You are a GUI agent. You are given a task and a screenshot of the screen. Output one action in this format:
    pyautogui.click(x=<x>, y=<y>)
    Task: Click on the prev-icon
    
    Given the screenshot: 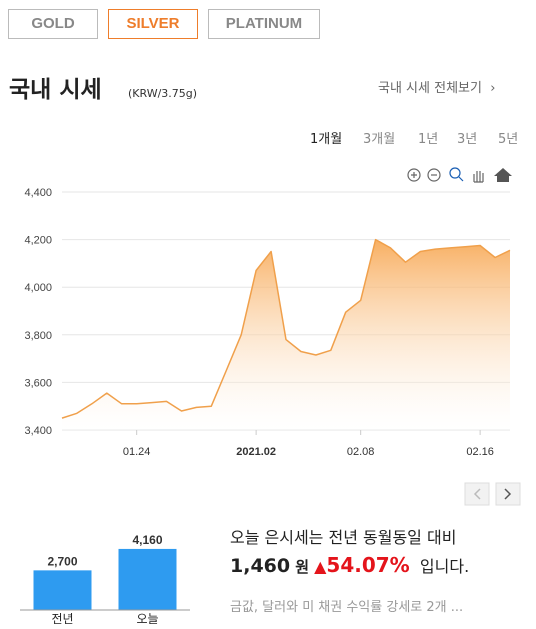 What is the action you would take?
    pyautogui.click(x=477, y=494)
    